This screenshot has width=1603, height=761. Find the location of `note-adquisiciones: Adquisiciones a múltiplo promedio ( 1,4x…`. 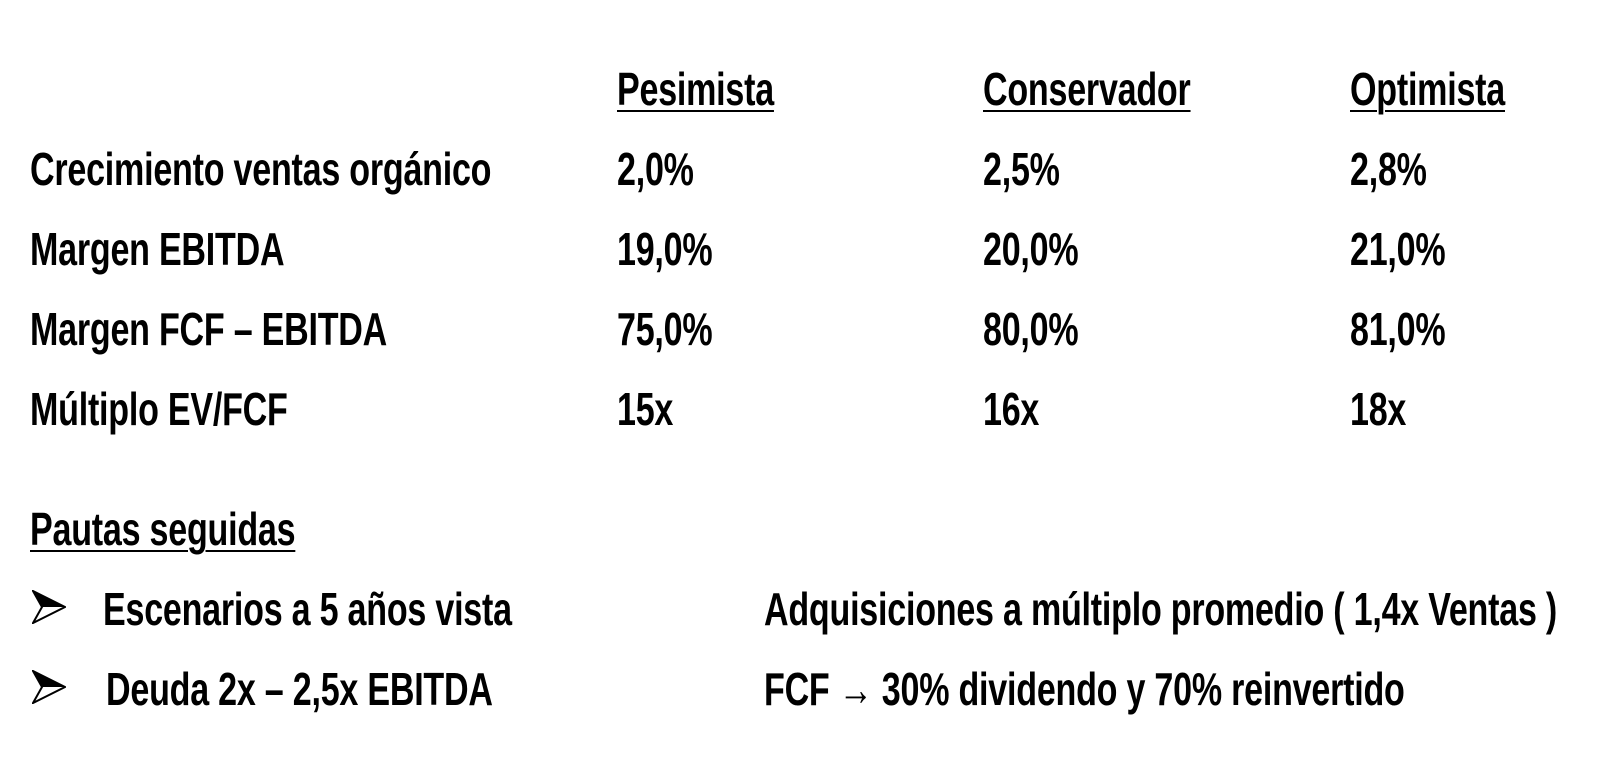

note-adquisiciones: Adquisiciones a múltiplo promedio ( 1,4x… is located at coordinates (1161, 609).